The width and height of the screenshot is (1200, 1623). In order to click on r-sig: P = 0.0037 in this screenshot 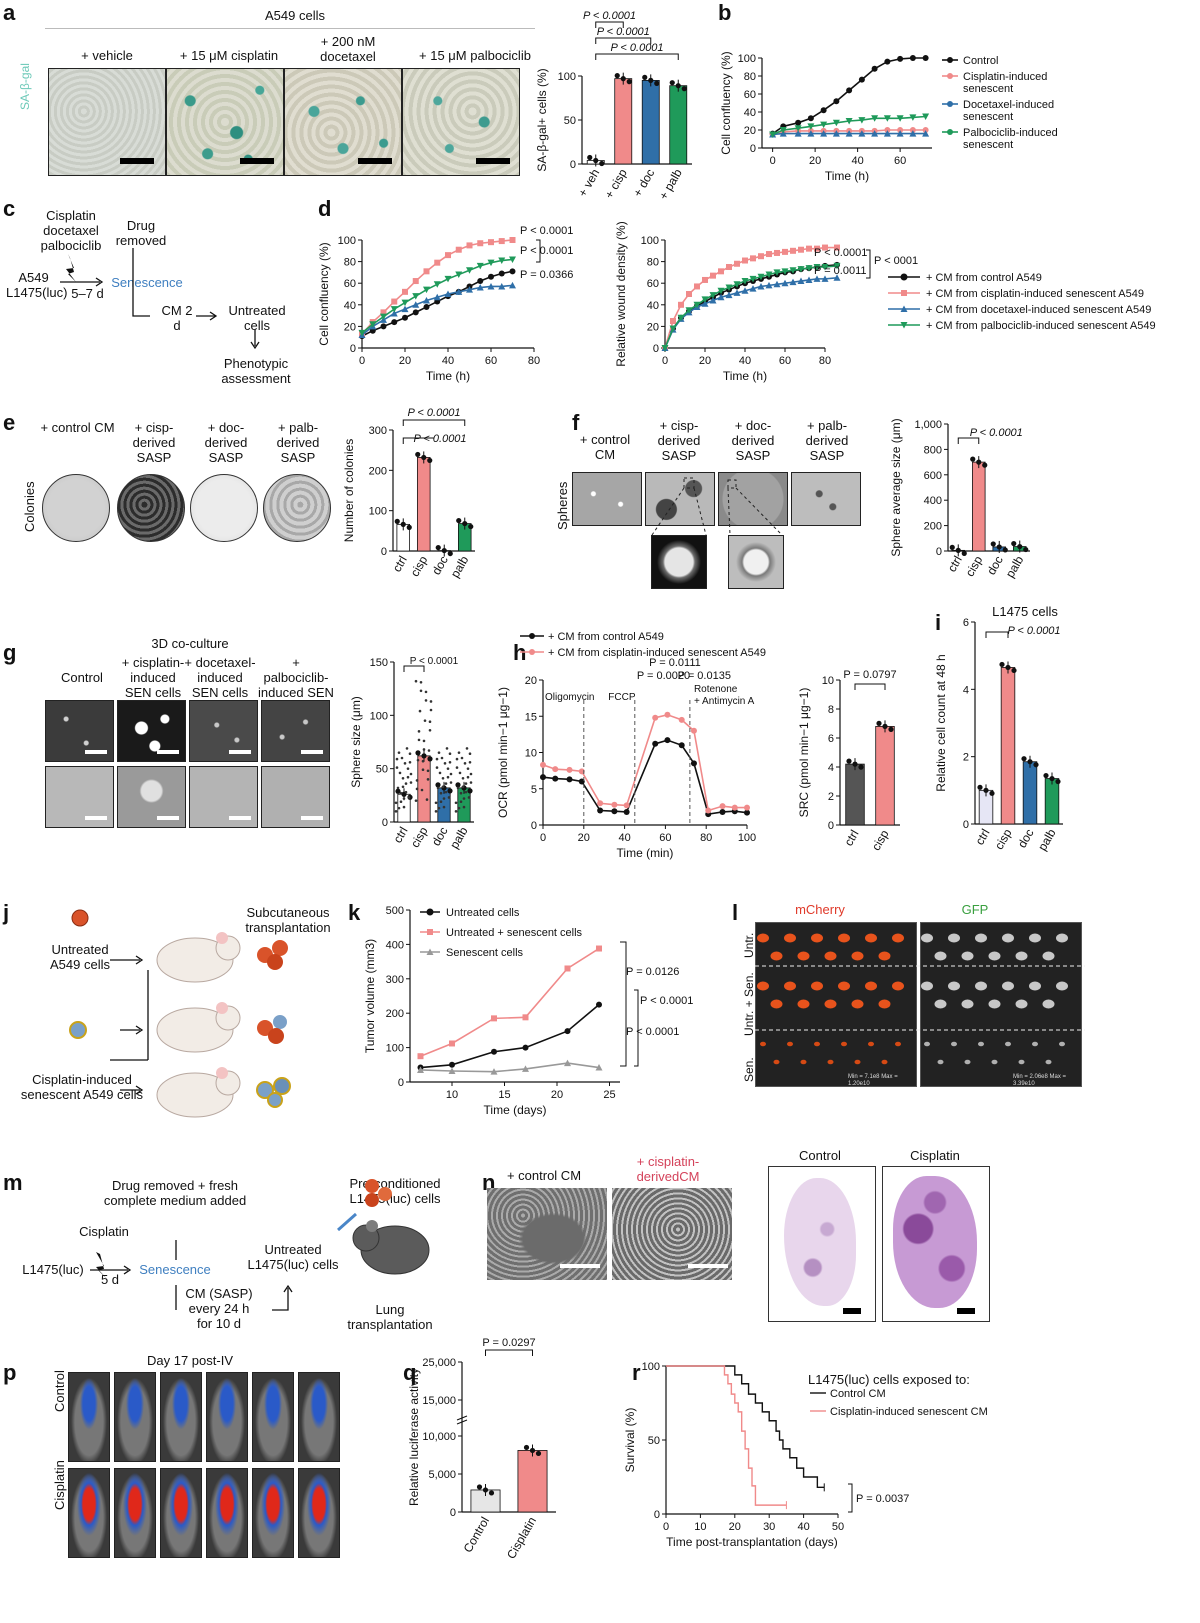, I will do `click(882, 1499)`.